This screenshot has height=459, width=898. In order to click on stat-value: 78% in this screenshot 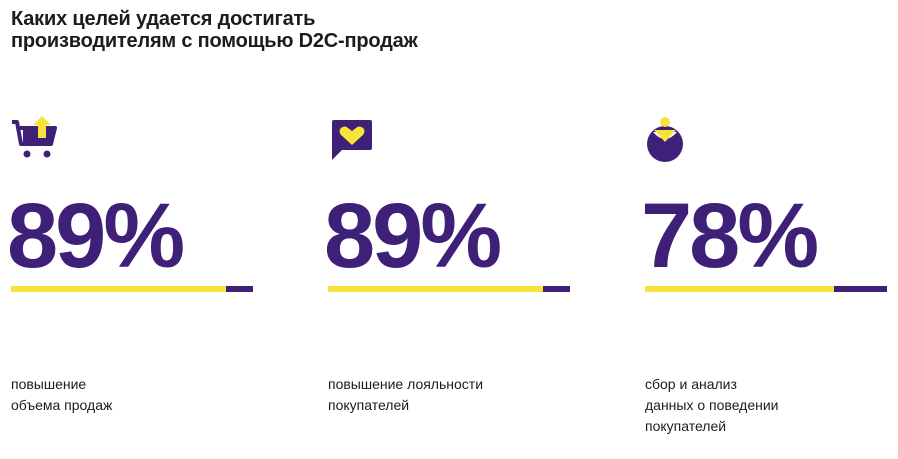, I will do `click(730, 236)`.